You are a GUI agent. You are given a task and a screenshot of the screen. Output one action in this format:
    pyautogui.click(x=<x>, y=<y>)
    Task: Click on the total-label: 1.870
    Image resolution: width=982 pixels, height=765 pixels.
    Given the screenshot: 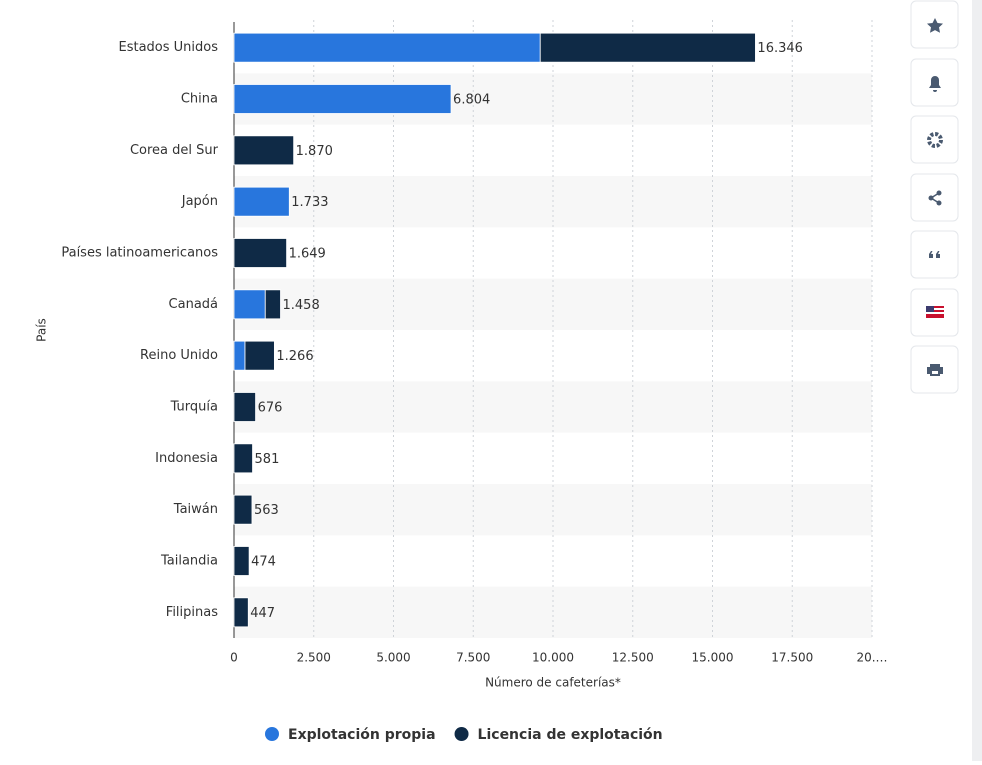 What is the action you would take?
    pyautogui.click(x=314, y=151)
    